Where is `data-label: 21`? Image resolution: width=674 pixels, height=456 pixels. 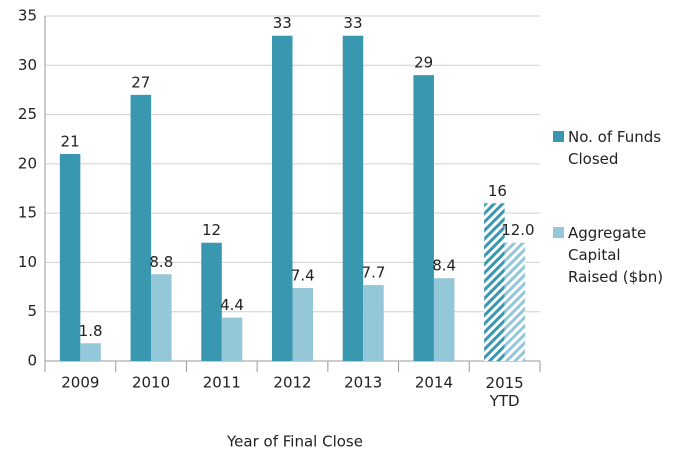
data-label: 21 is located at coordinates (70, 142).